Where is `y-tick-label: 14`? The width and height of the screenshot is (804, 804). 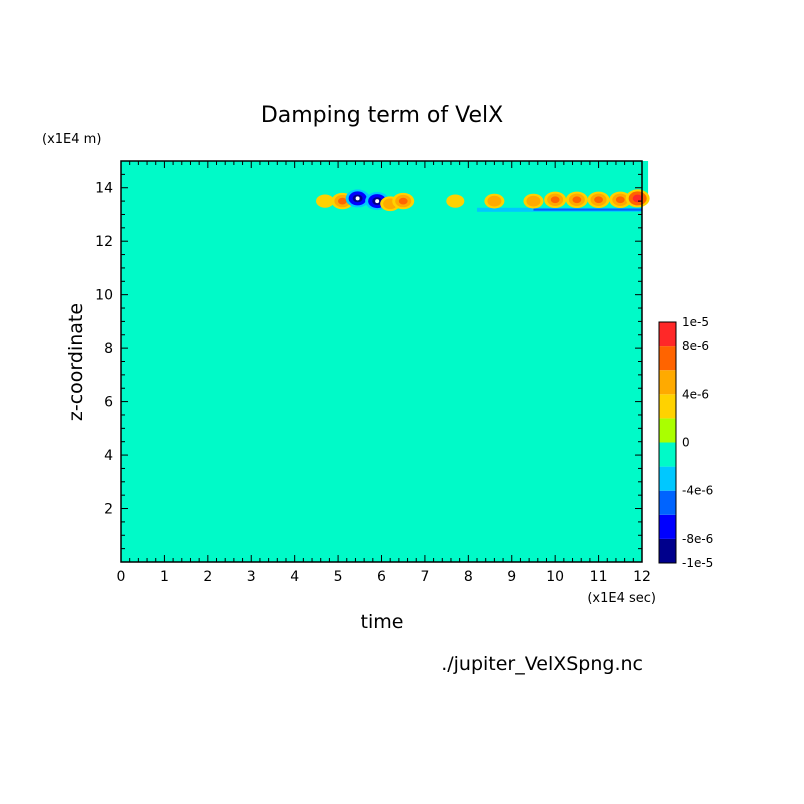 y-tick-label: 14 is located at coordinates (104, 189).